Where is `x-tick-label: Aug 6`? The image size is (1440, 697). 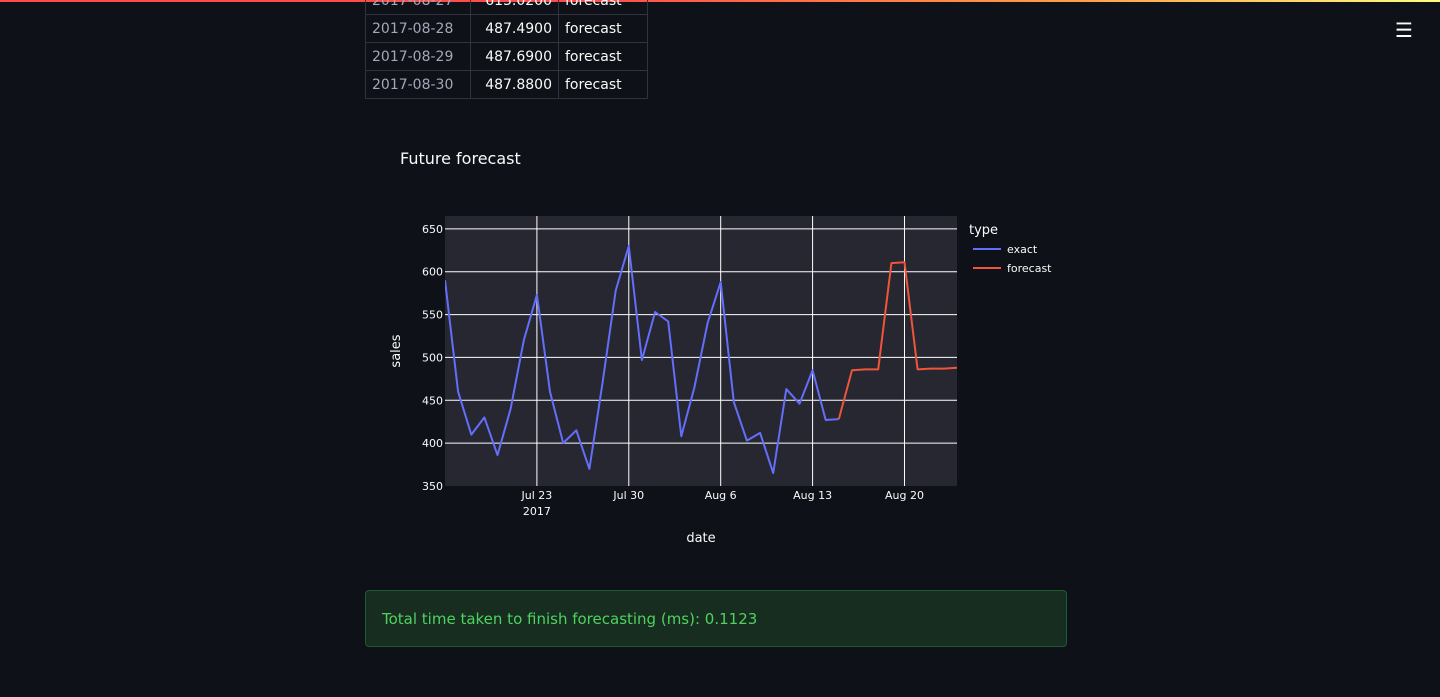
x-tick-label: Aug 6 is located at coordinates (721, 495).